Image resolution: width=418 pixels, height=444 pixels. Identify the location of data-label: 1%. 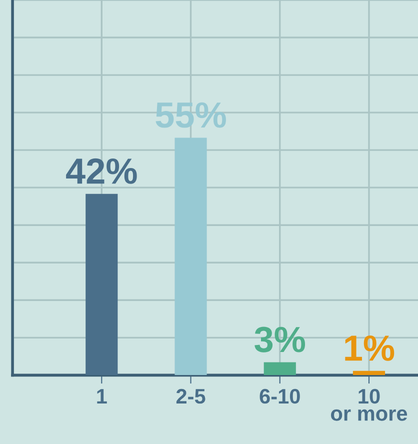
(369, 348).